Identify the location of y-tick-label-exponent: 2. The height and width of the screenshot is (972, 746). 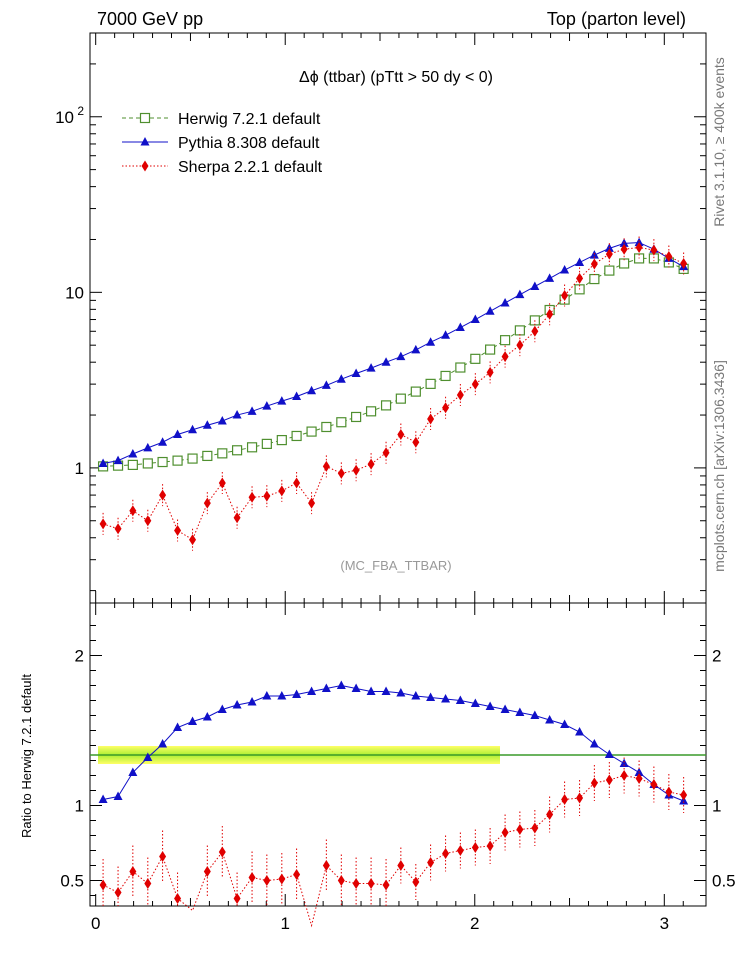
(80, 111).